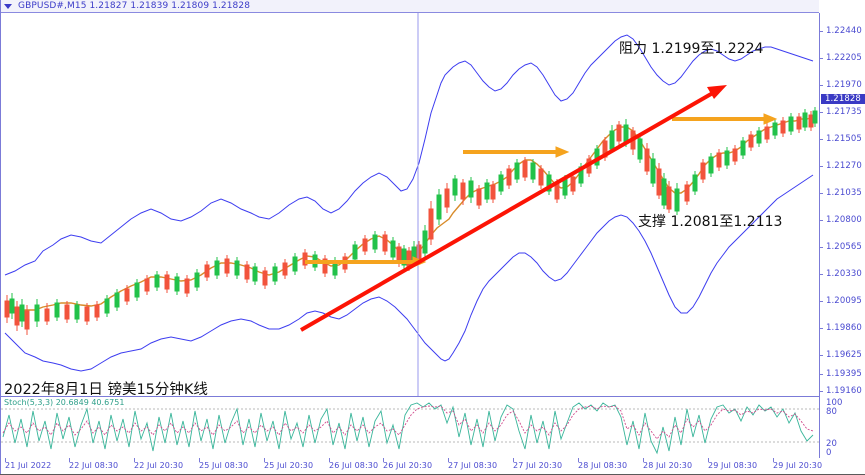  I want to click on support-annotation: 支撑 1.2081至1.2113, so click(710, 222).